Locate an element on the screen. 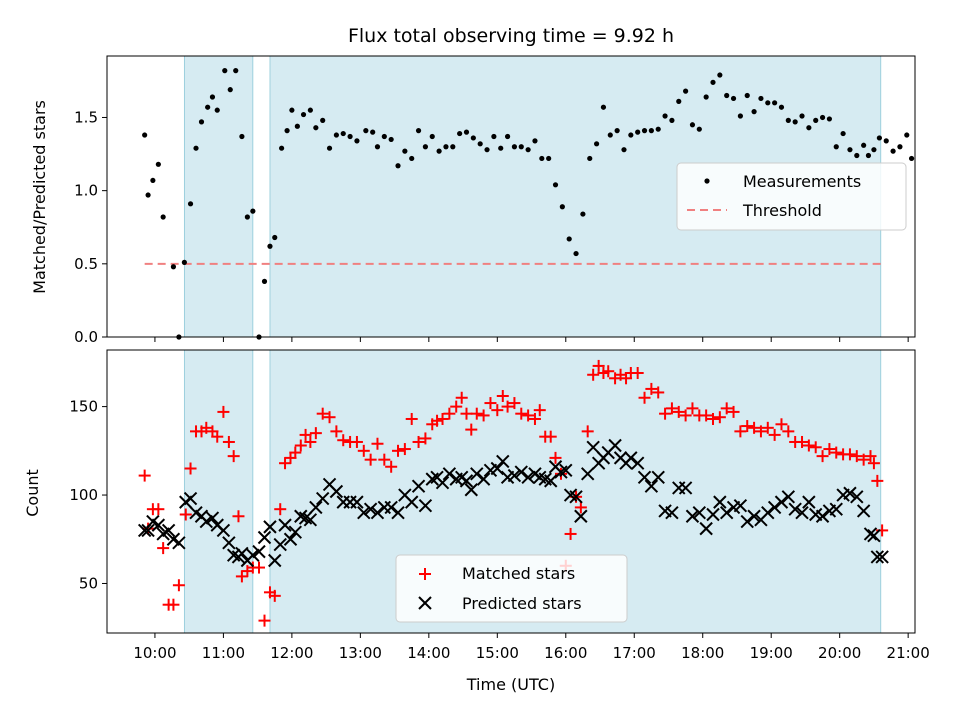 The height and width of the screenshot is (724, 960). top-ytick-label-3: 1.5 is located at coordinates (86, 117).